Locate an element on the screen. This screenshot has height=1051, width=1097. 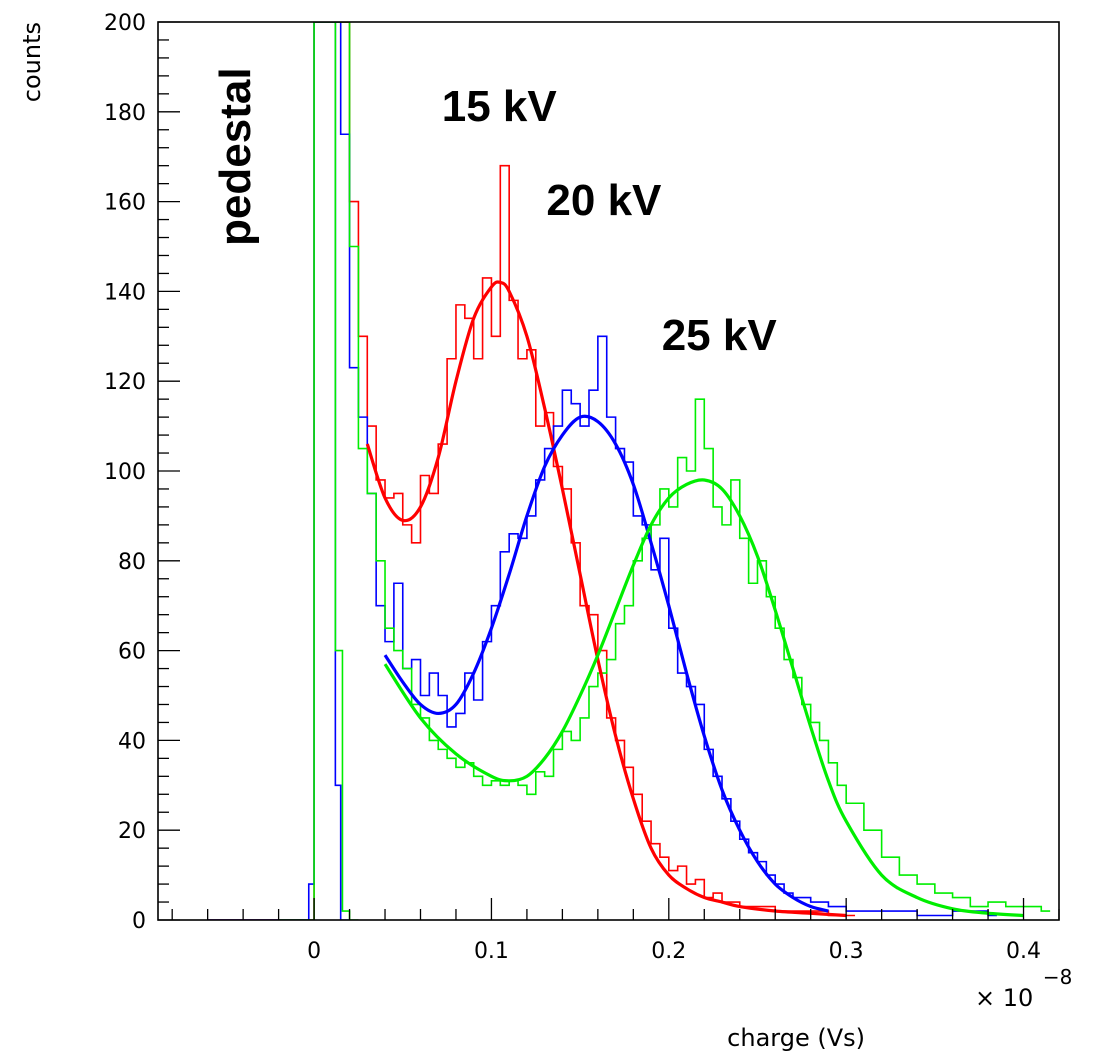
annotation-1: 15 kV is located at coordinates (500, 106).